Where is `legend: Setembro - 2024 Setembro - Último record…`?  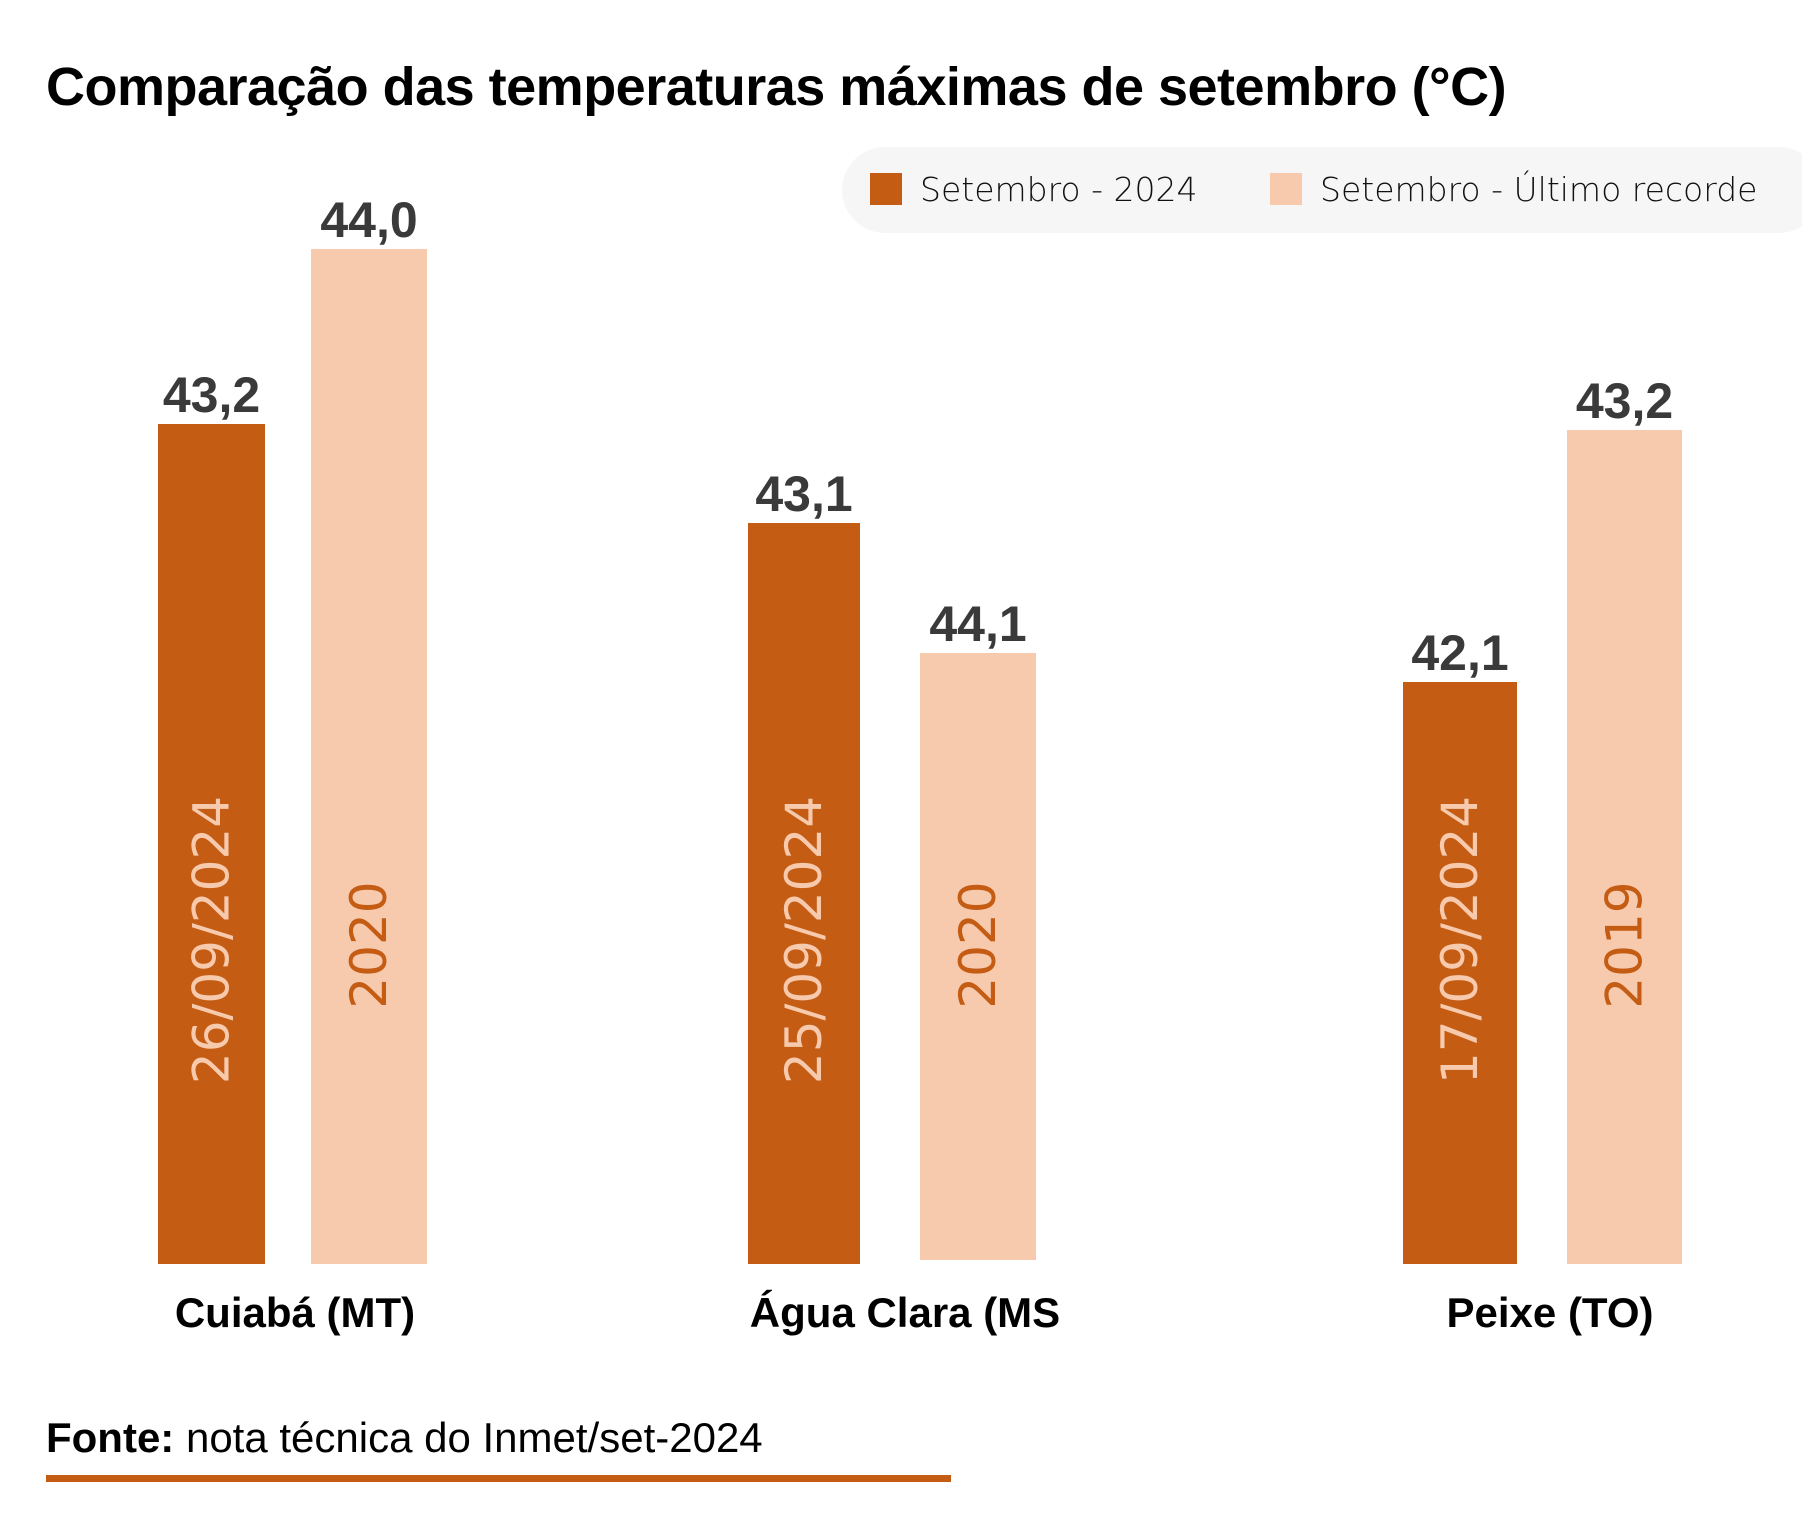 legend: Setembro - 2024 Setembro - Último record… is located at coordinates (1322, 190).